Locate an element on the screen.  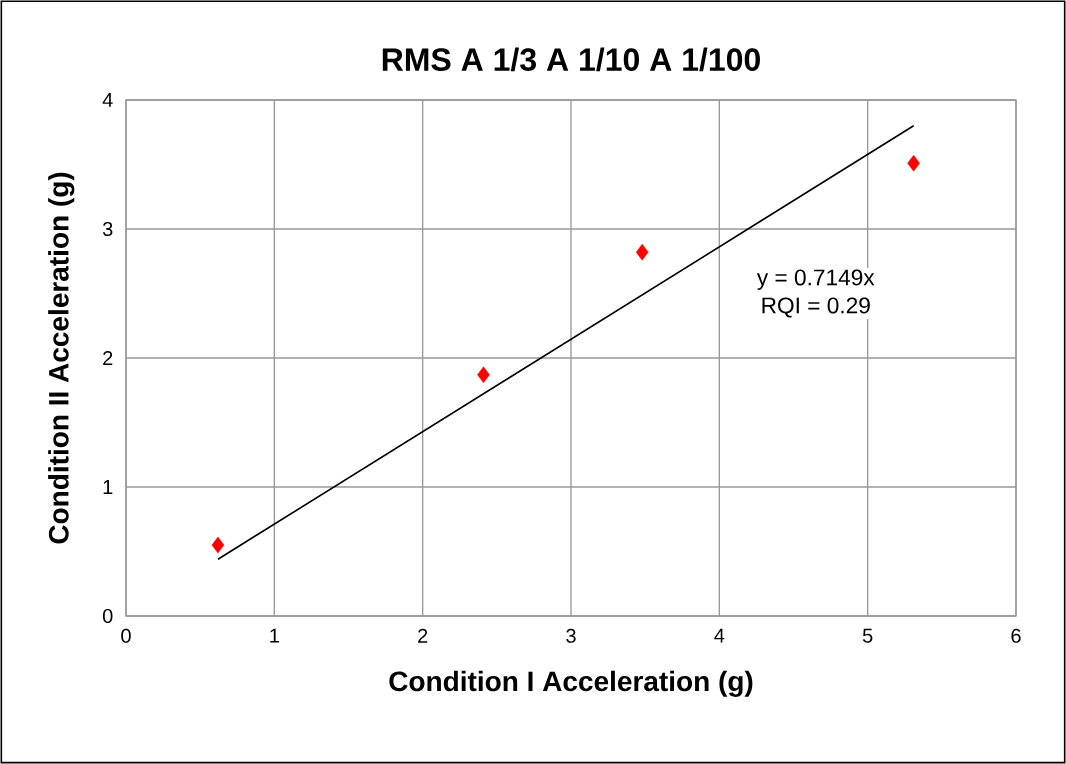
annotation: y = 0.7149x is located at coordinates (815, 279).